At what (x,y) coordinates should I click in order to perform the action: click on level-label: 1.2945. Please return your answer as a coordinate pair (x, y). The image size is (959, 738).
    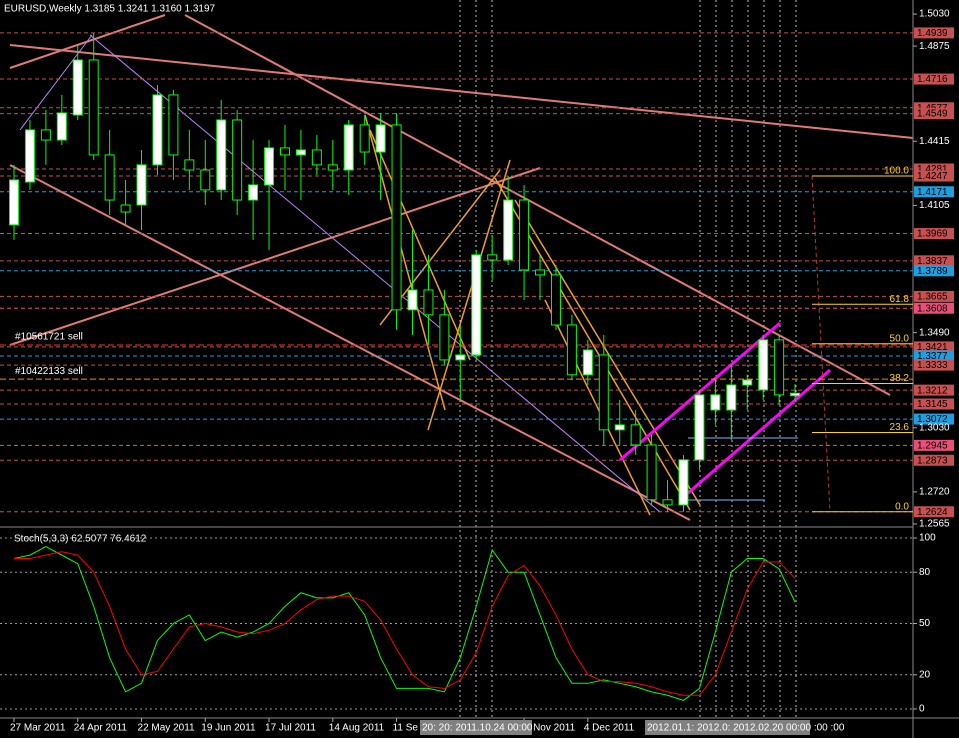
    Looking at the image, I should click on (932, 446).